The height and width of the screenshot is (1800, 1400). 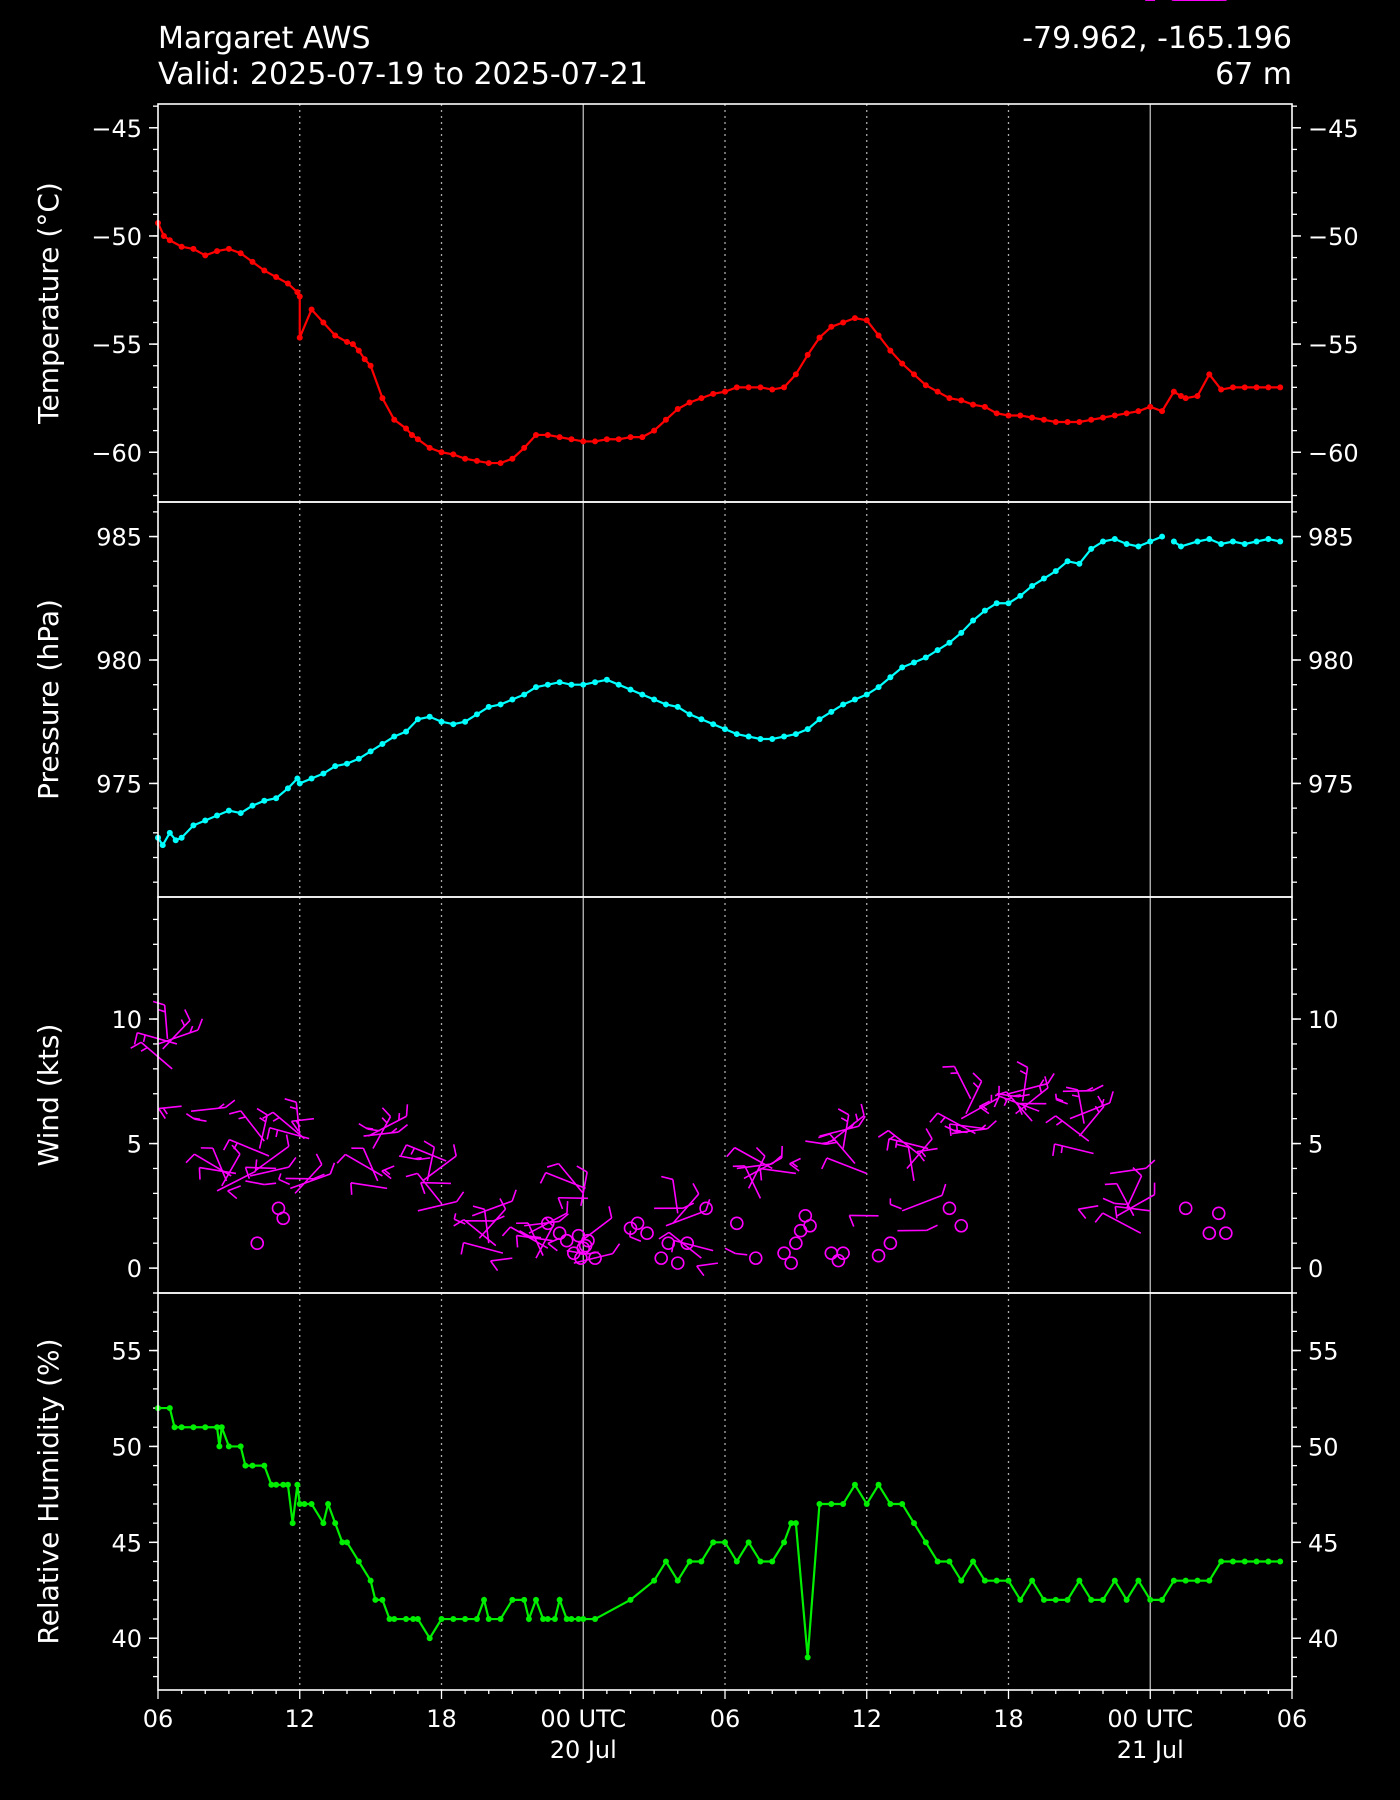 I want to click on series-line, so click(x=719, y=1532).